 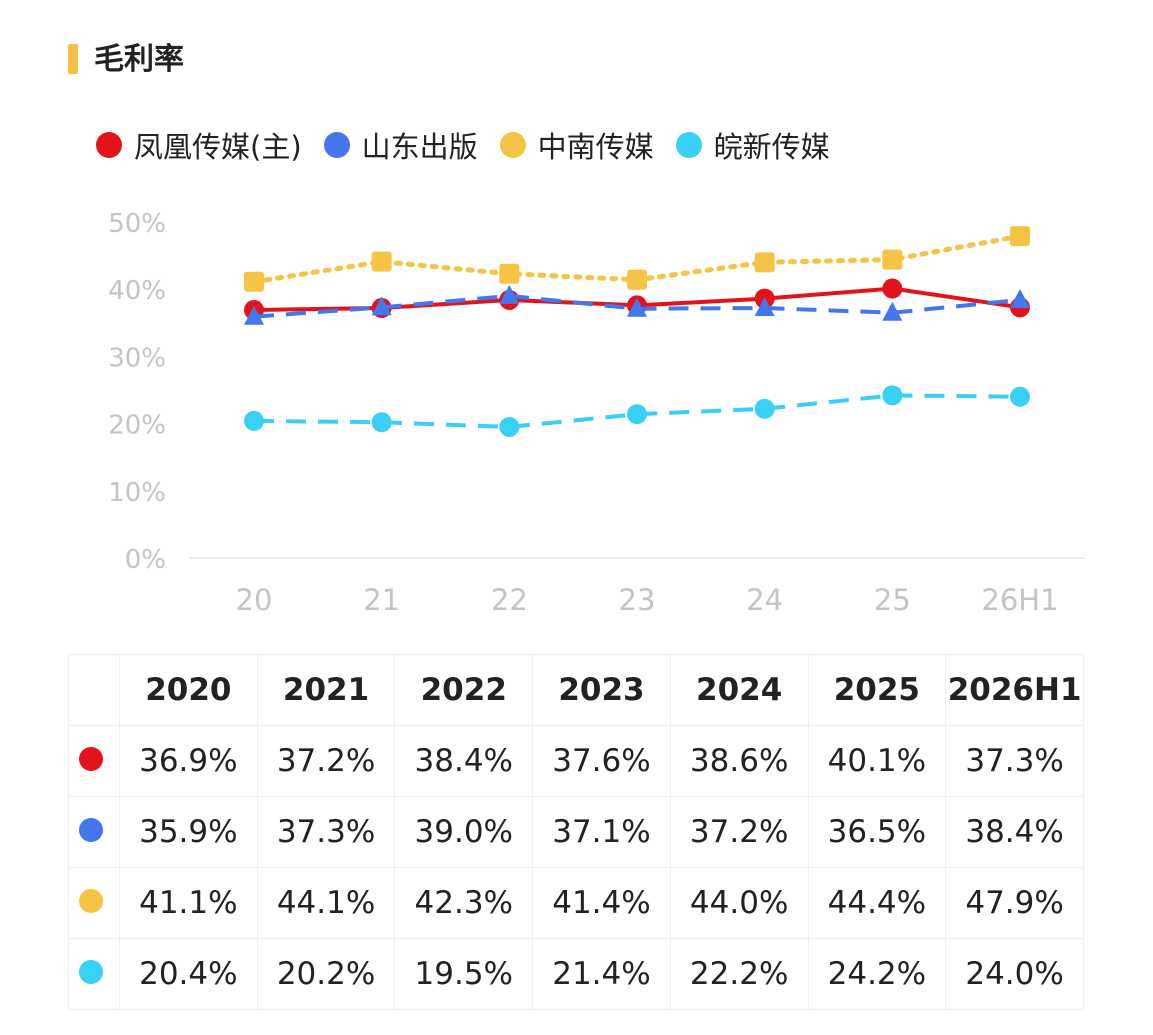 I want to click on y-tick-label: 50%, so click(x=137, y=224).